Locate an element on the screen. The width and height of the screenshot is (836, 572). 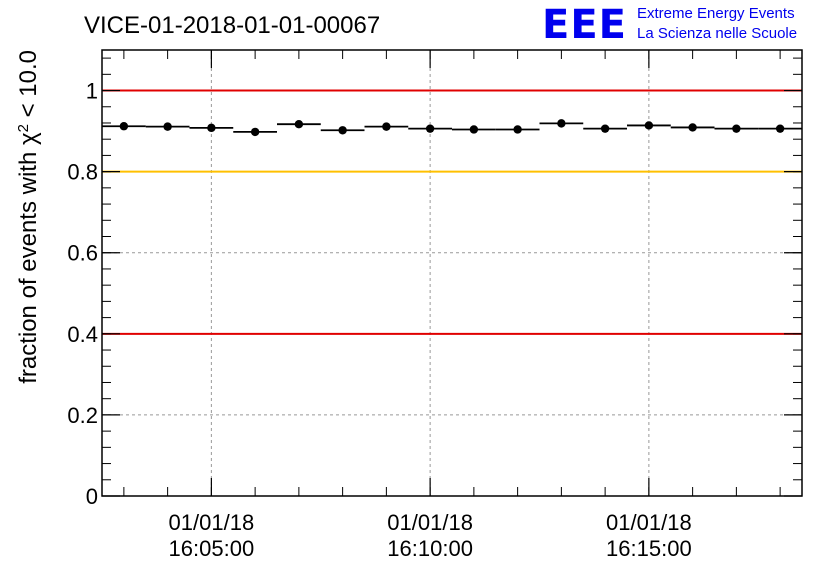
y-axis-label-suffix: < 10.0 is located at coordinates (28, 87).